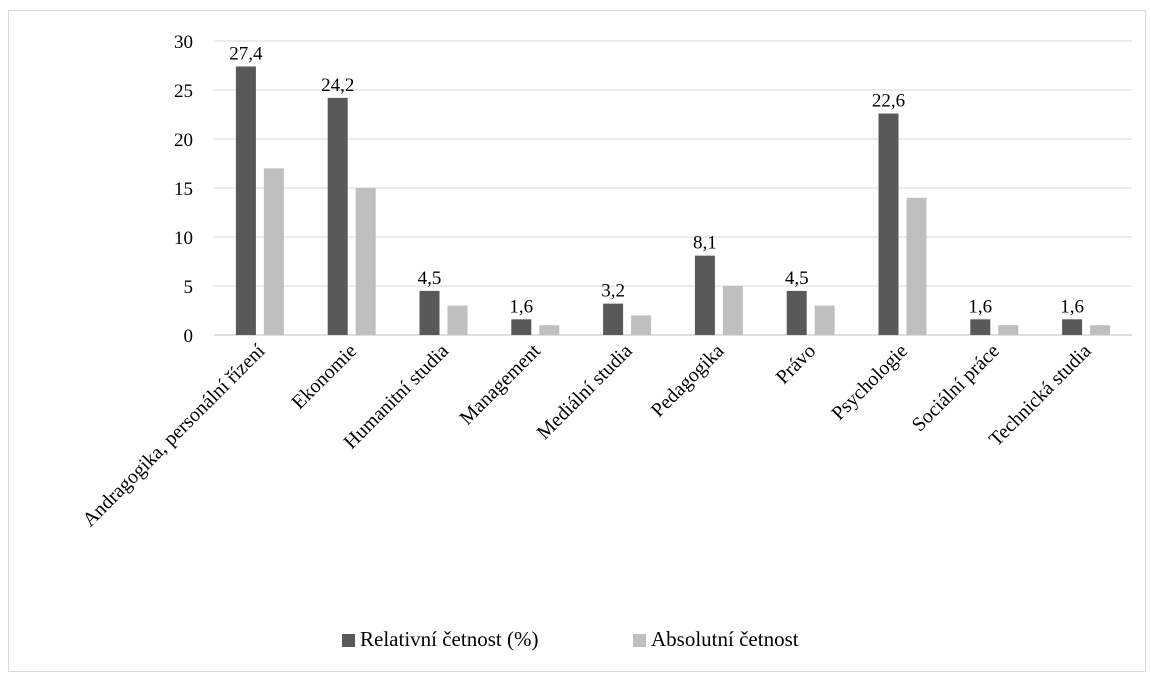  Describe the element at coordinates (570, 639) in the screenshot. I see `legend: Relativní četnost (%) Absolutní četnost` at that location.